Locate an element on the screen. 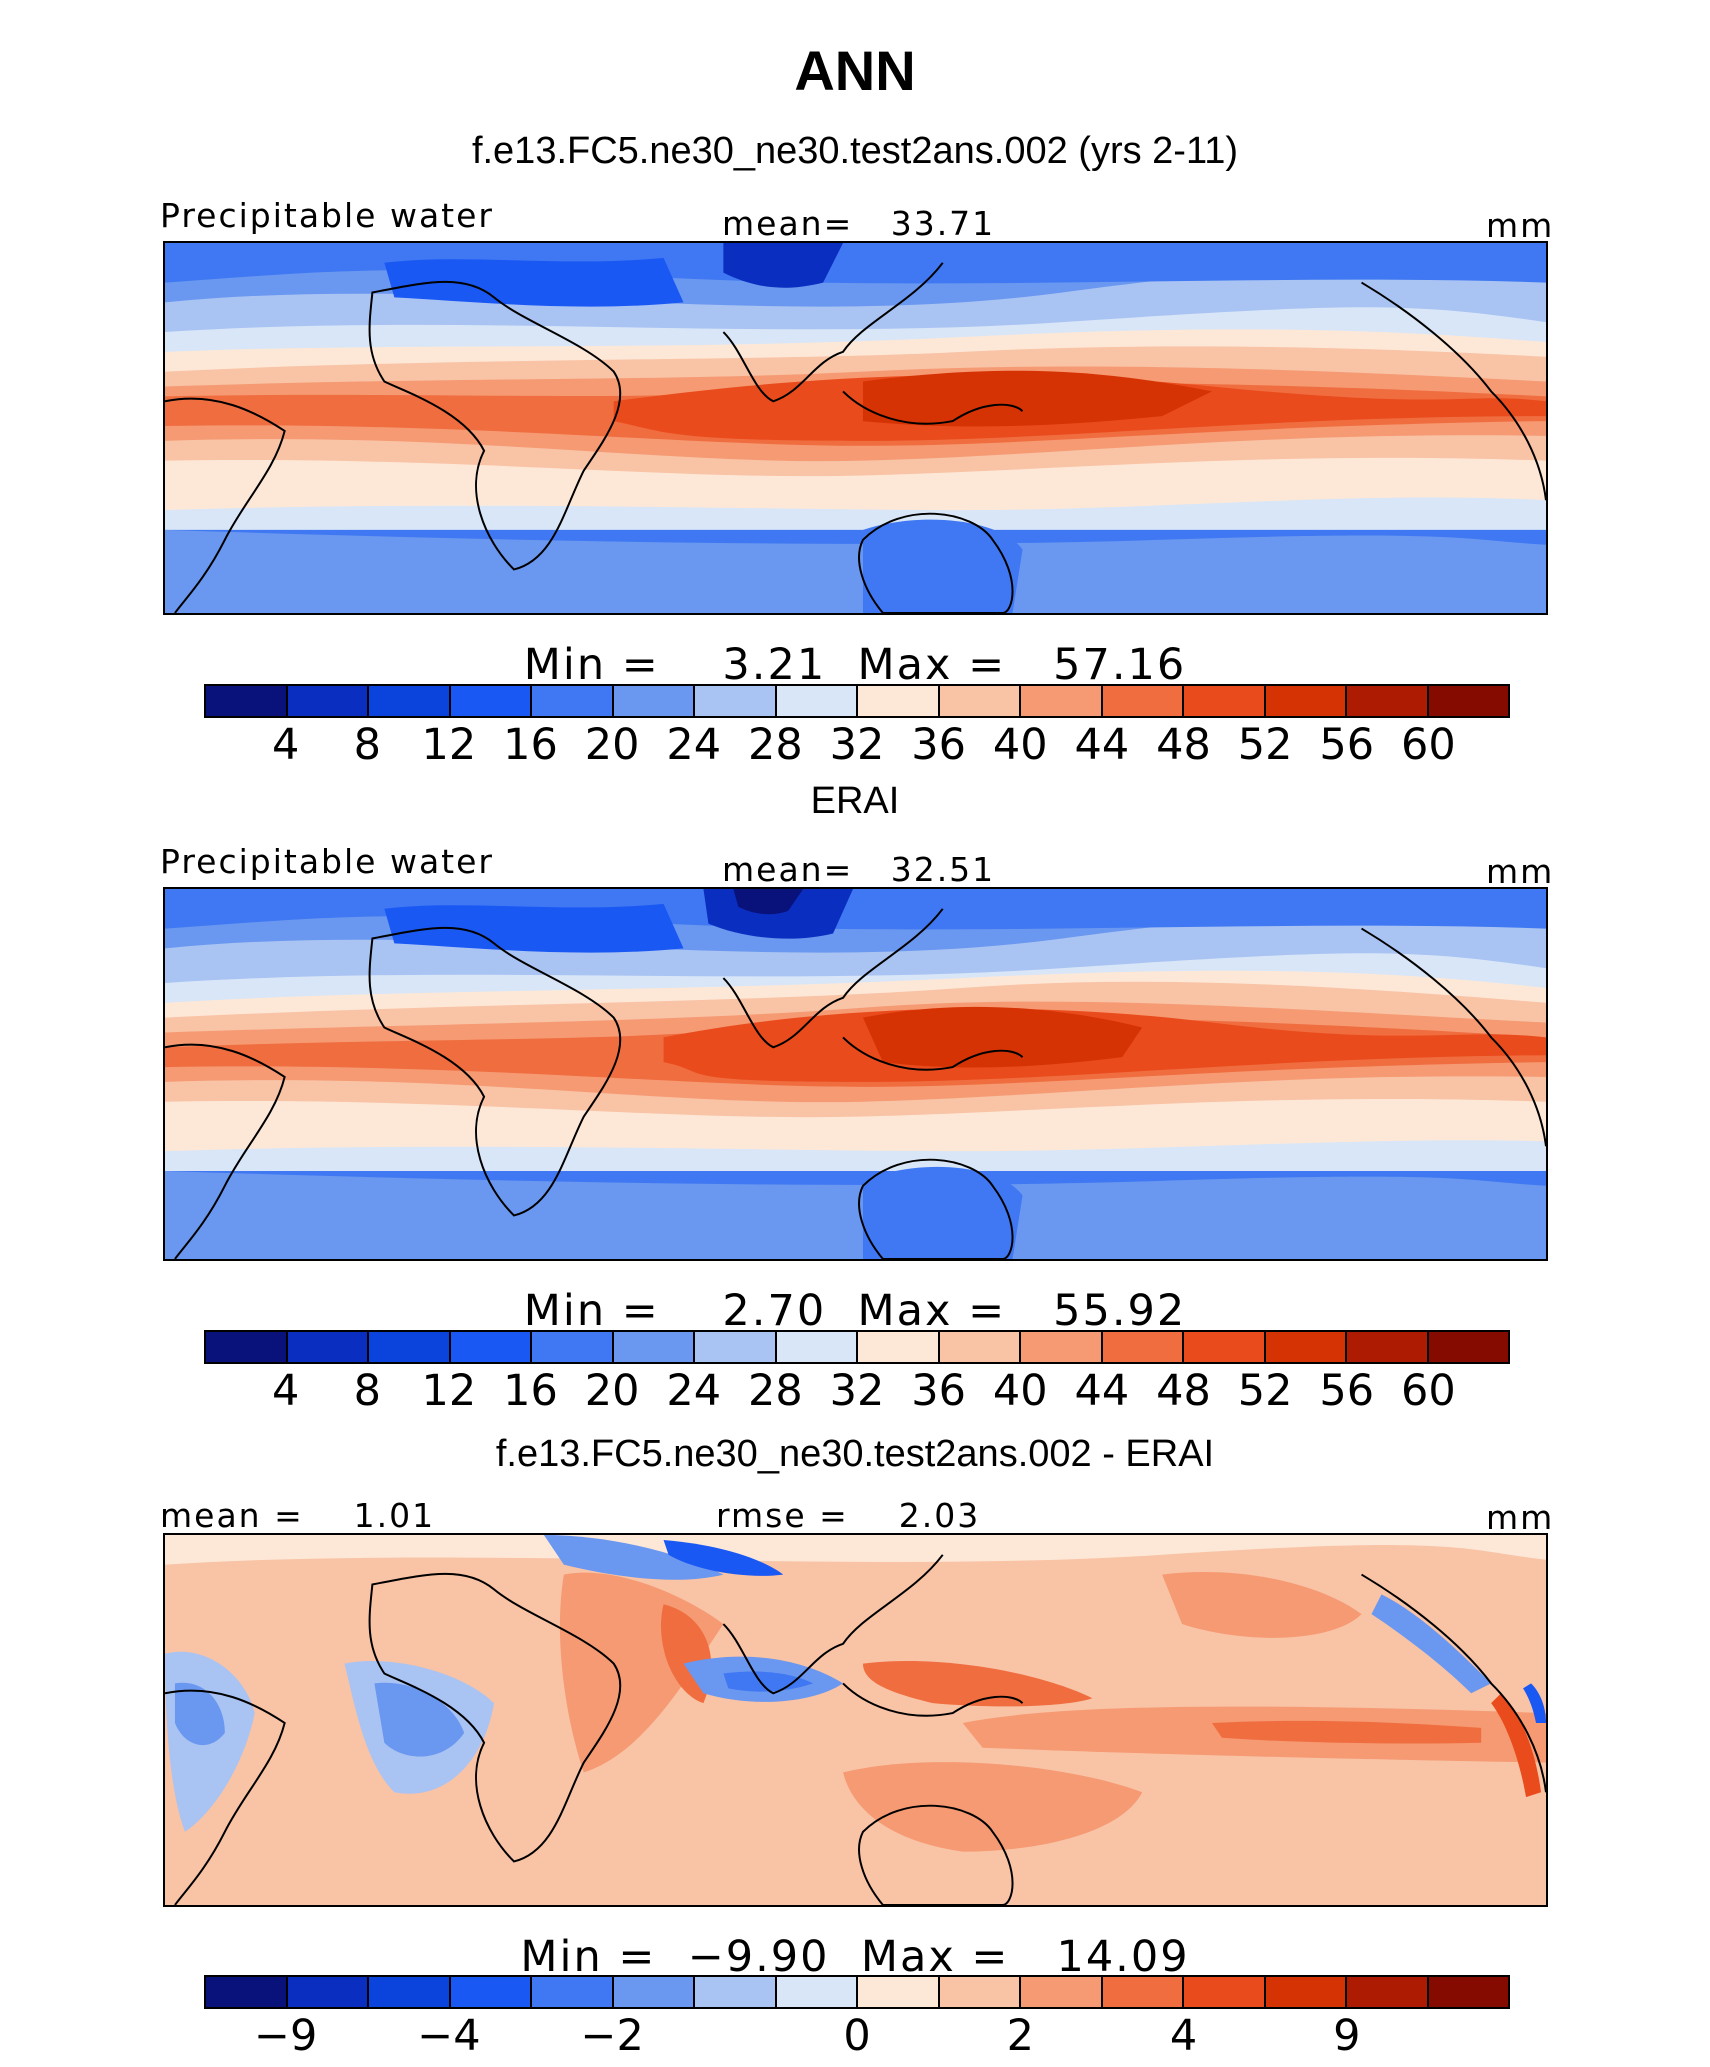 This screenshot has width=1710, height=2067. colorbar-tick-label: 9 is located at coordinates (1347, 2036).